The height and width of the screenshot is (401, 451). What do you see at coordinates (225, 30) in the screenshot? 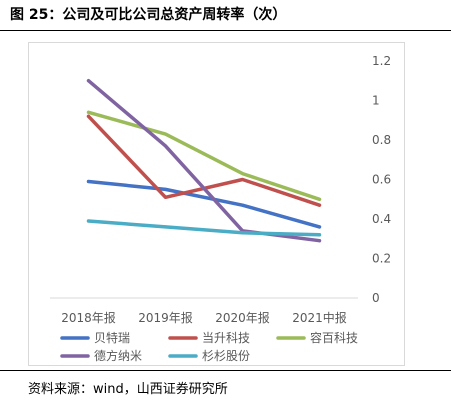
I see `title-rule` at bounding box center [225, 30].